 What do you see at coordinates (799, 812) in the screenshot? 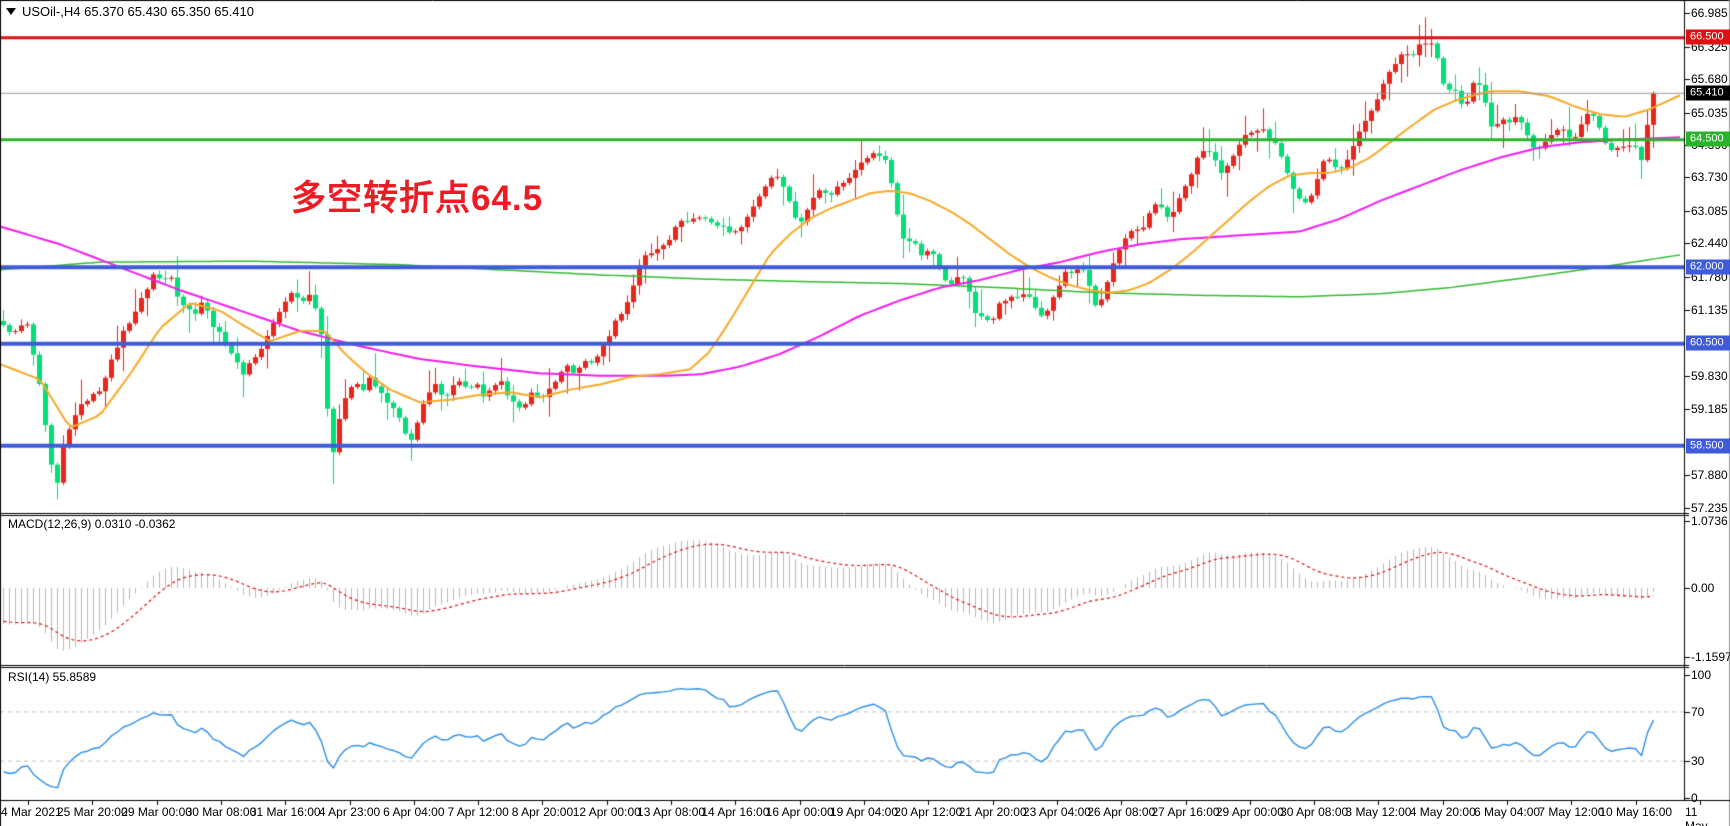
I see `time-axis-label: 16 Apr 00:00` at bounding box center [799, 812].